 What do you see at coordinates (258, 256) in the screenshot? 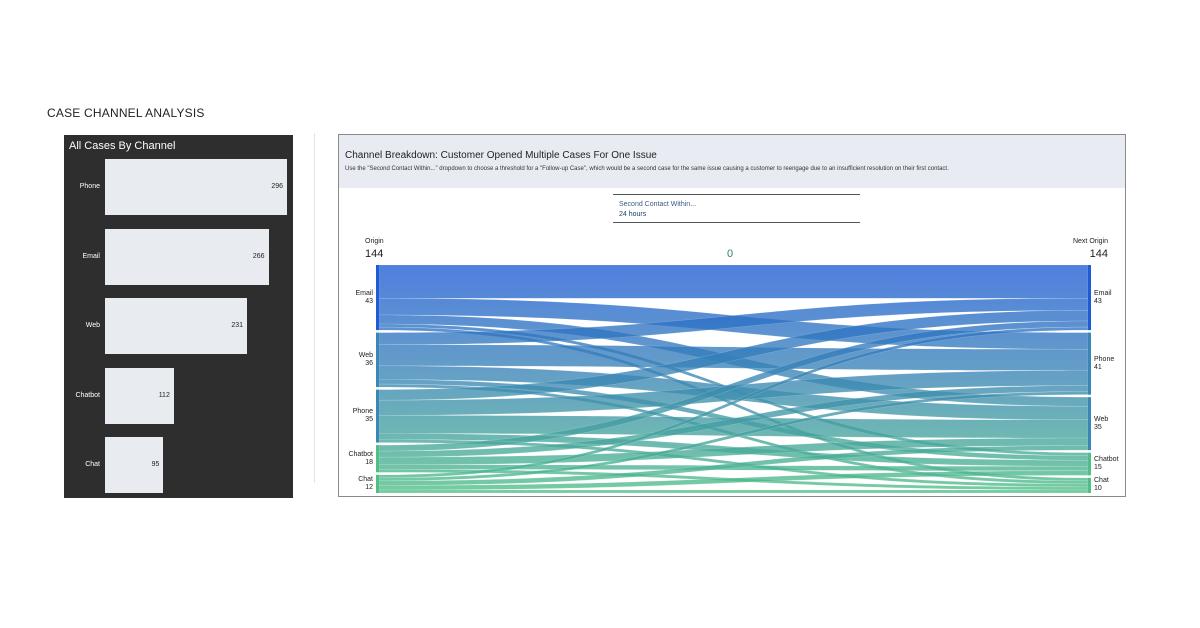
I see `bar-value-label: 266` at bounding box center [258, 256].